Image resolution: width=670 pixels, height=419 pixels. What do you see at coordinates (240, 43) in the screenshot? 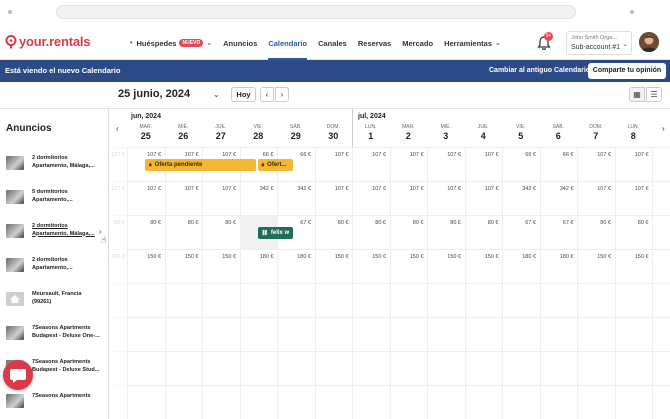
I see `nav-anuncios: Anuncios` at bounding box center [240, 43].